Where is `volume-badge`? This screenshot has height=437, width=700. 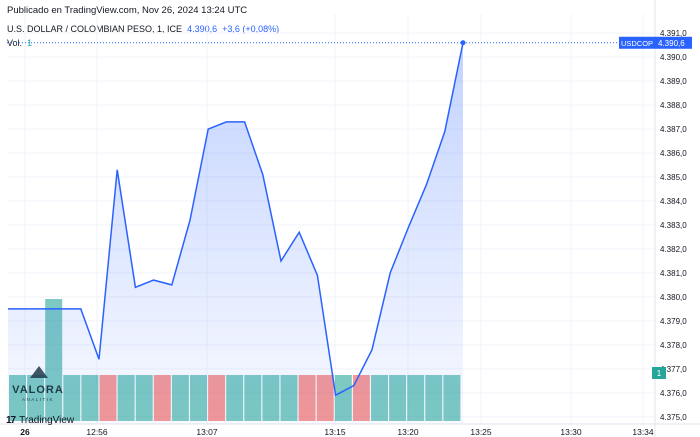 volume-badge is located at coordinates (659, 373).